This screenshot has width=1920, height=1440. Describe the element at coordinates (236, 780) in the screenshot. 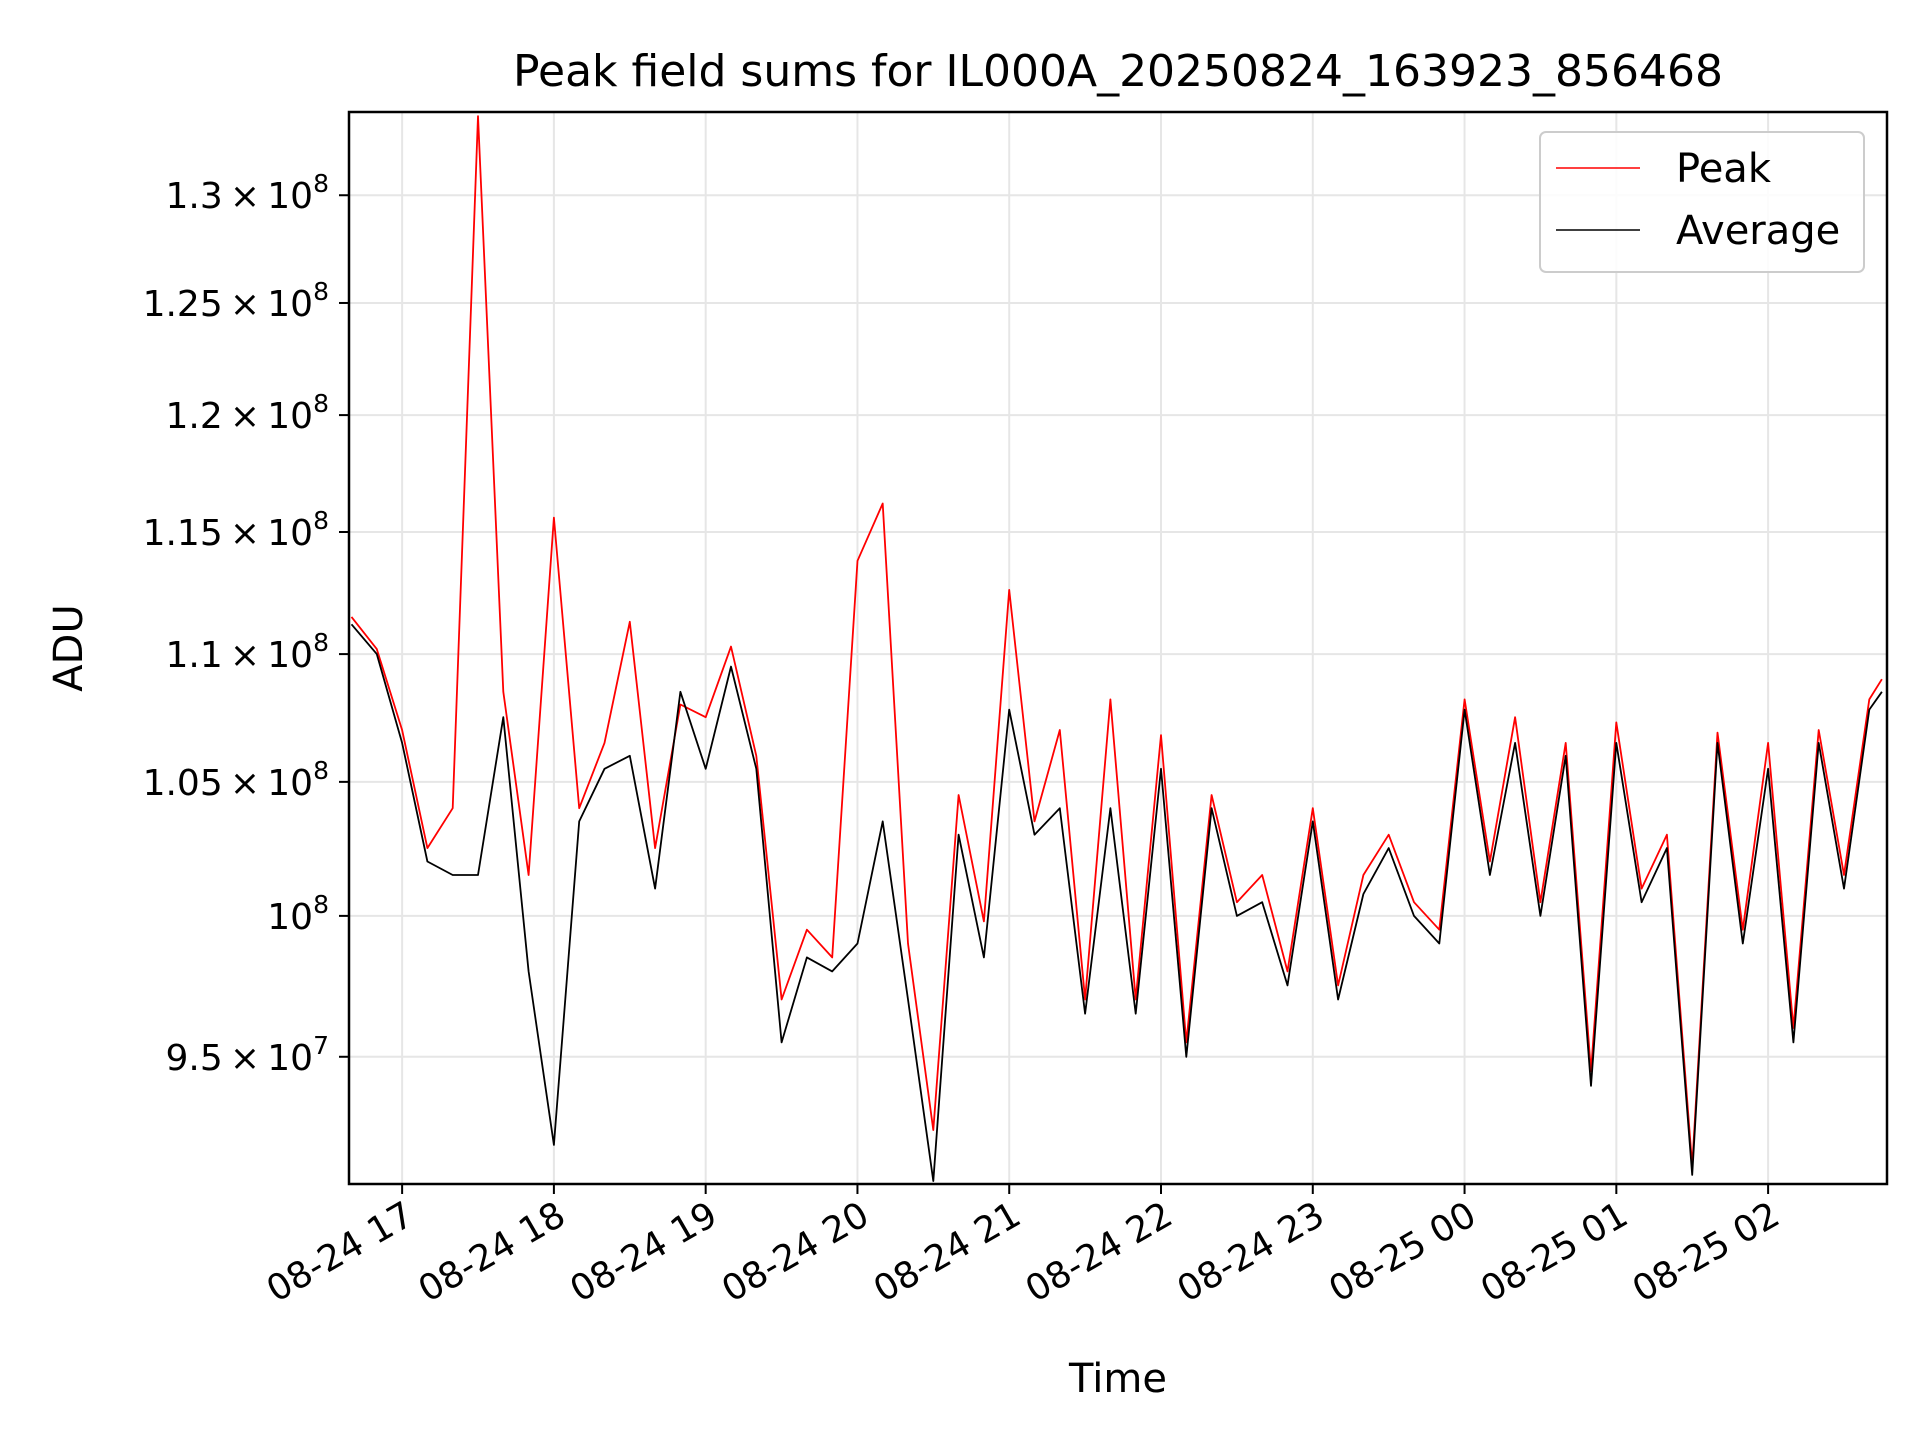

I see `y-tick-label: 1.05 × 108` at that location.